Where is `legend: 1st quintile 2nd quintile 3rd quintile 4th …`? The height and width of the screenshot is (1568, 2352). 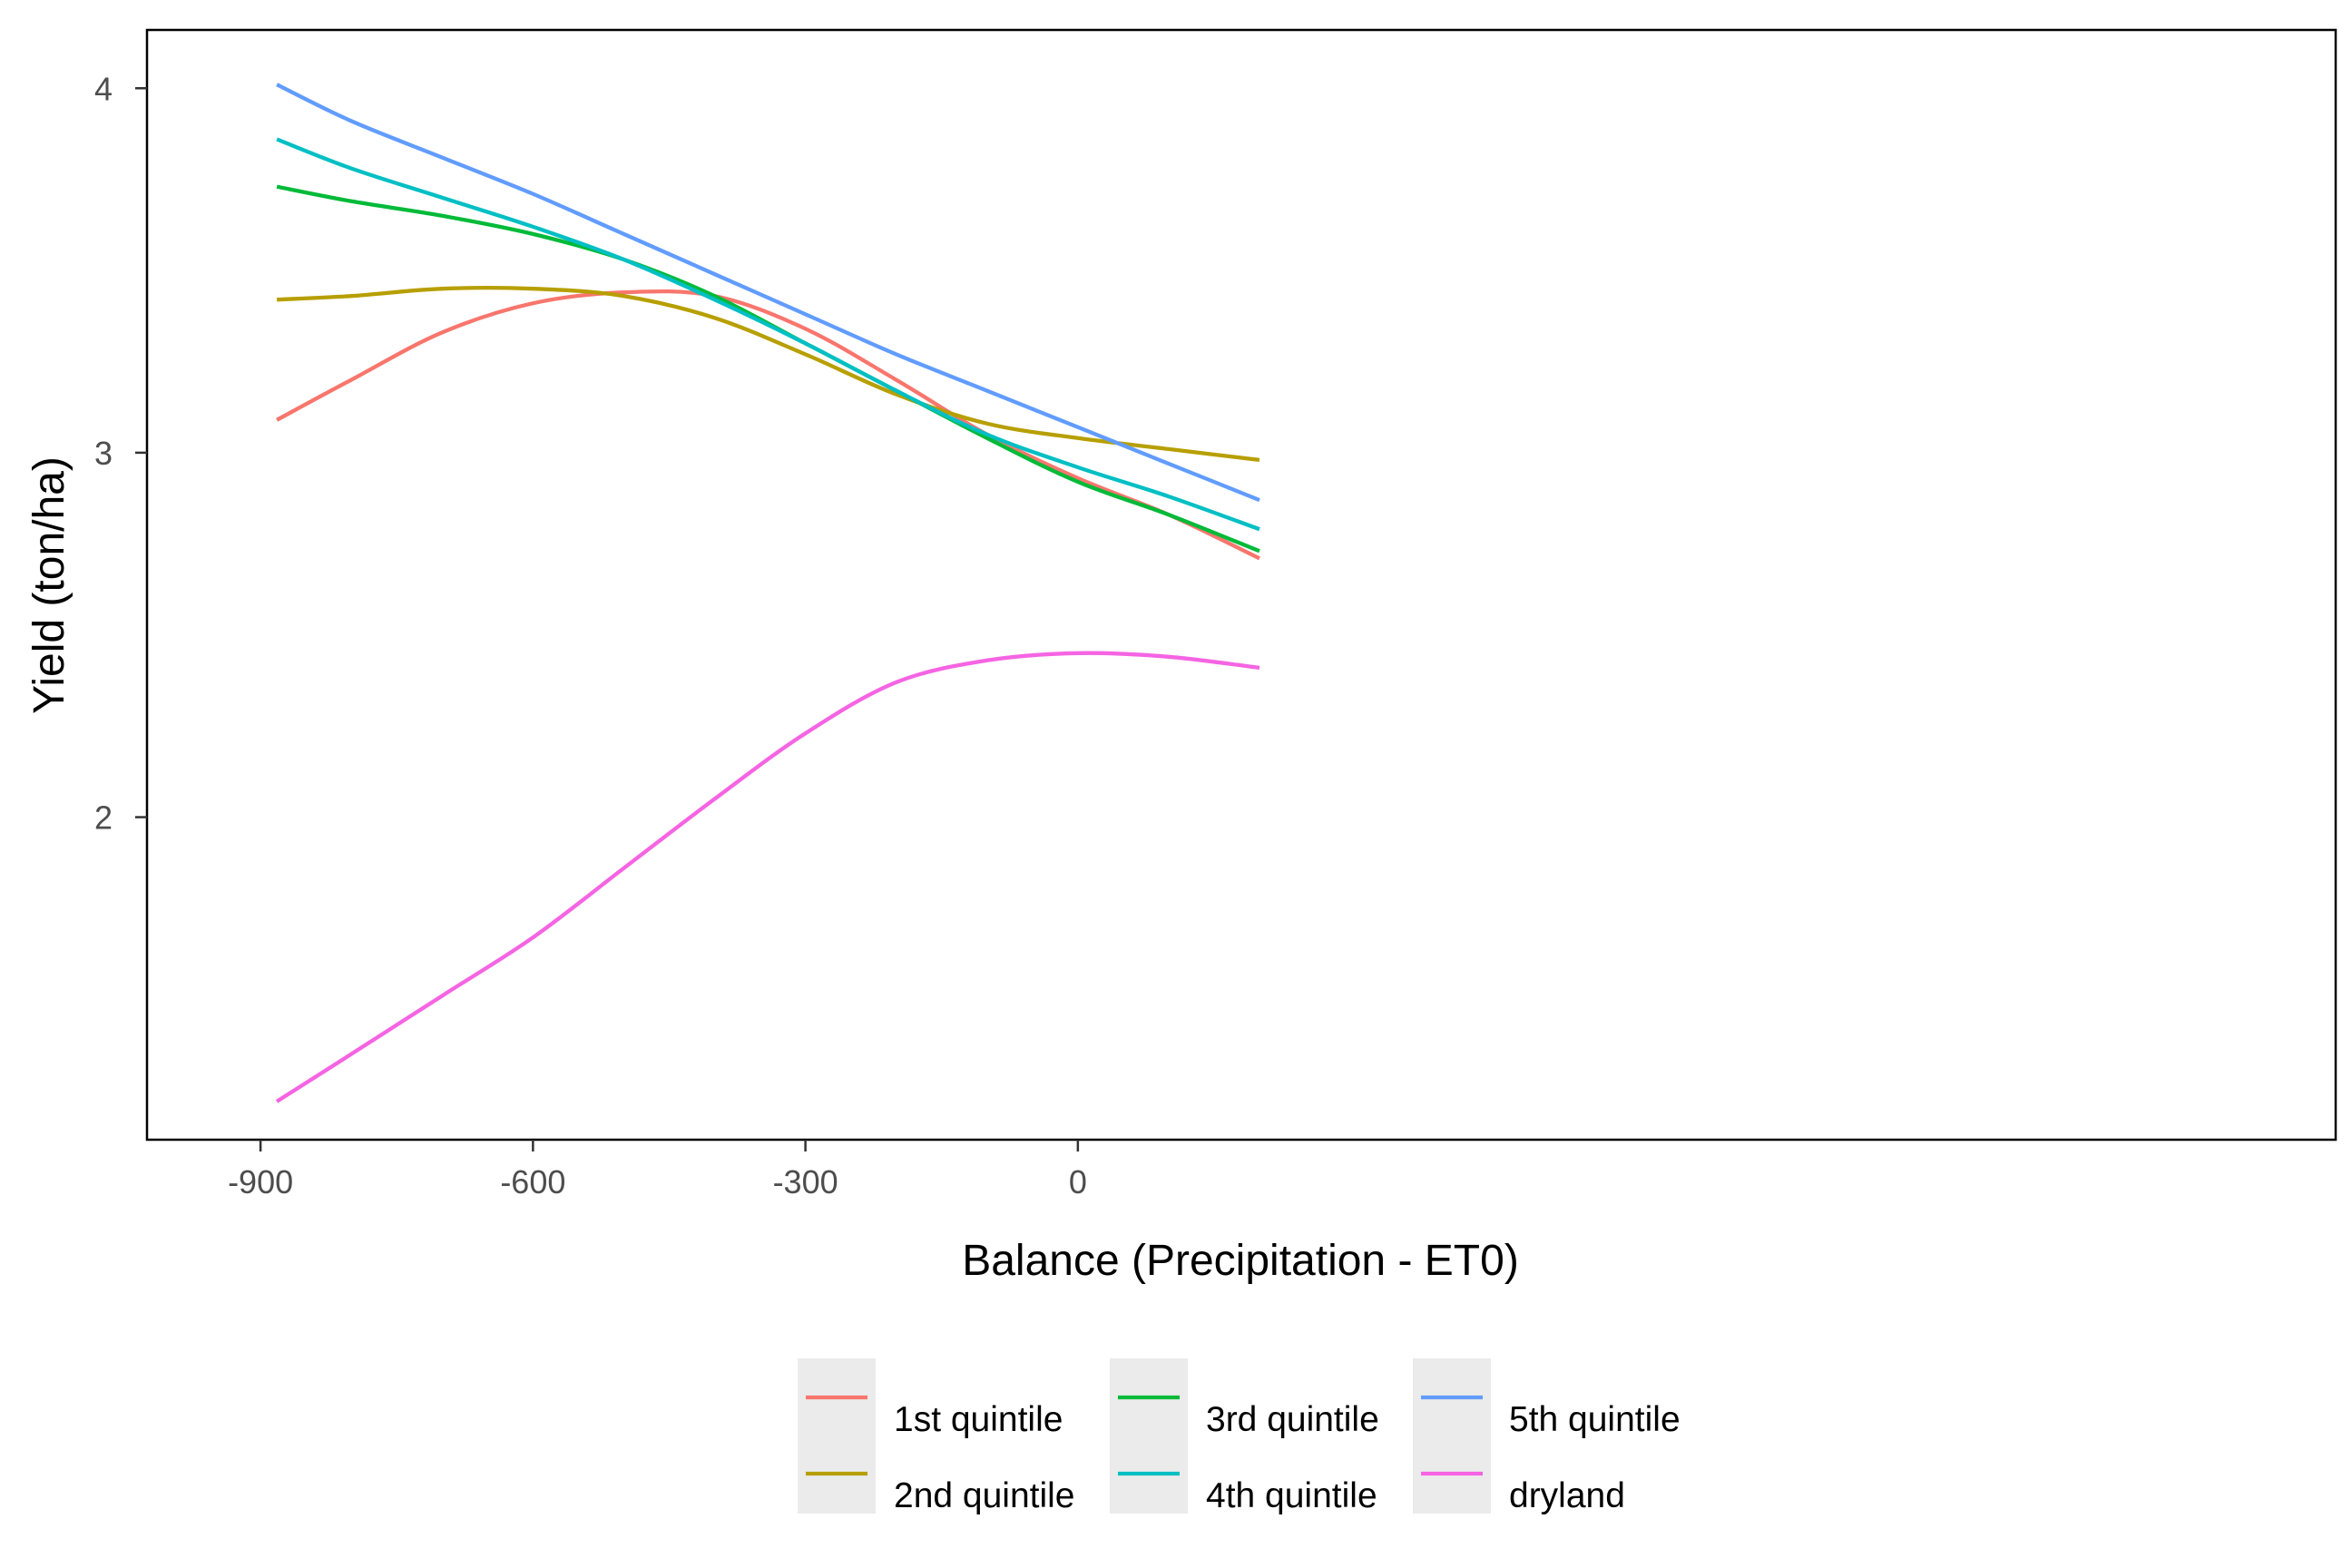
legend: 1st quintile 2nd quintile 3rd quintile 4th … is located at coordinates (1239, 1436).